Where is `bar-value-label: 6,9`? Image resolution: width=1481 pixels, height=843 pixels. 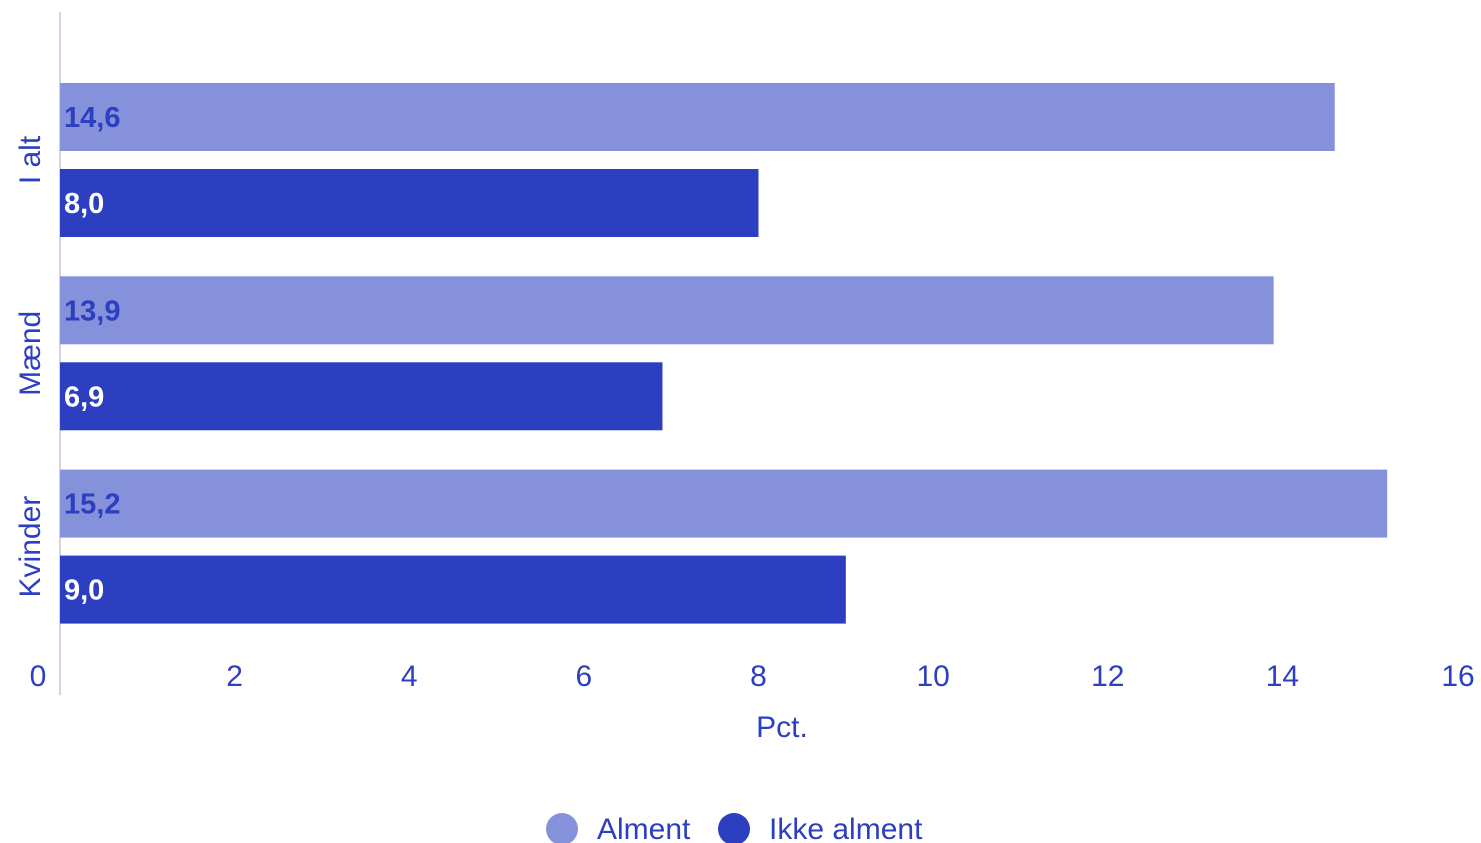 bar-value-label: 6,9 is located at coordinates (84, 397).